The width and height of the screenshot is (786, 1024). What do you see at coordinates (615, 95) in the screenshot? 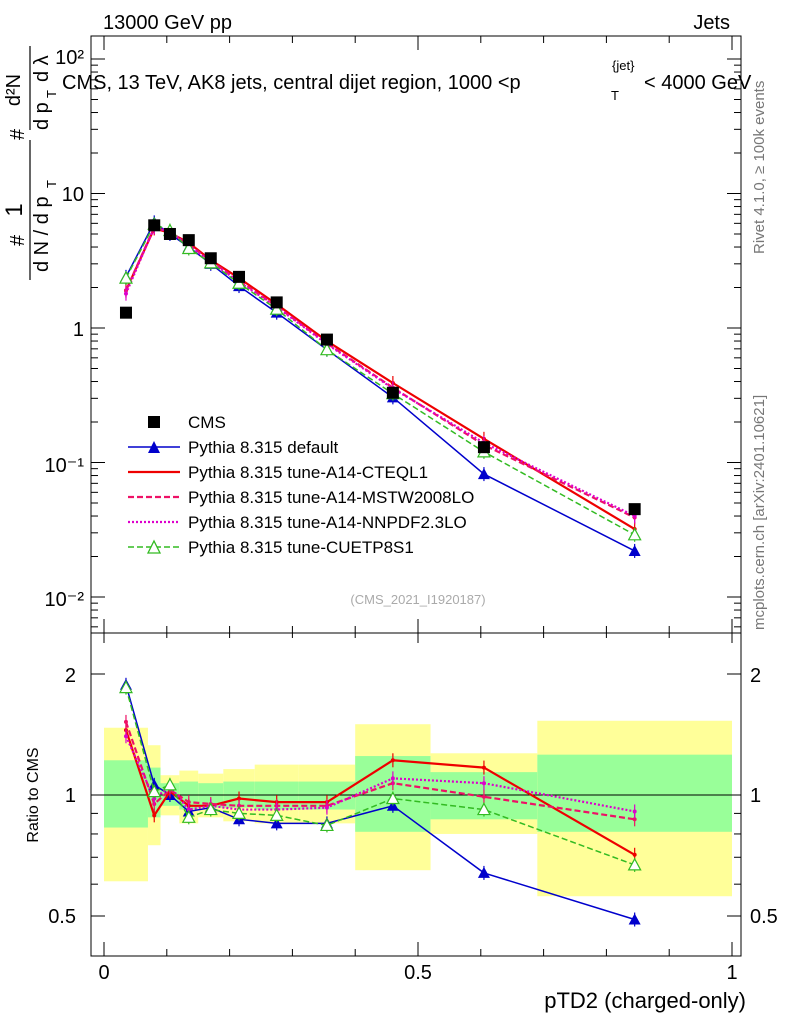
I see `analysis-title-sub: T` at bounding box center [615, 95].